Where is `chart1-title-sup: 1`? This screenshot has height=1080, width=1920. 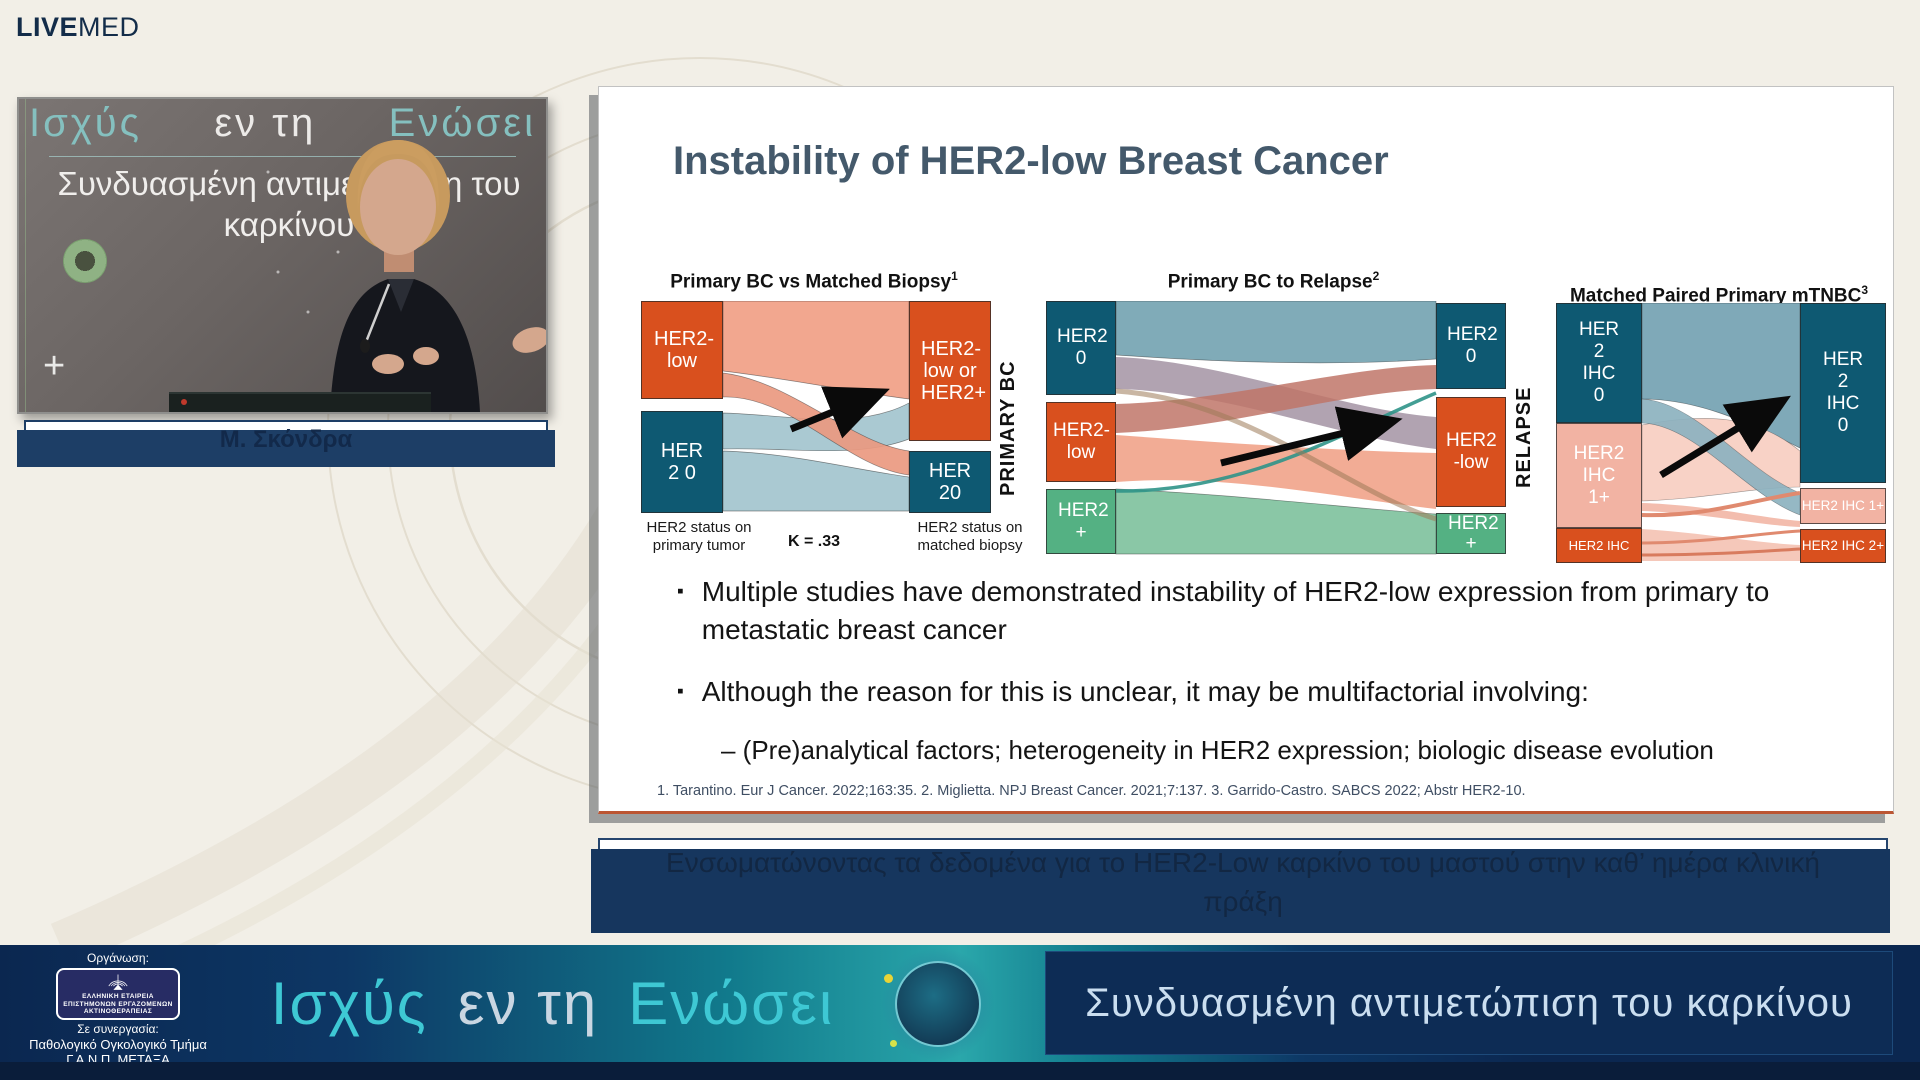 chart1-title-sup: 1 is located at coordinates (954, 276).